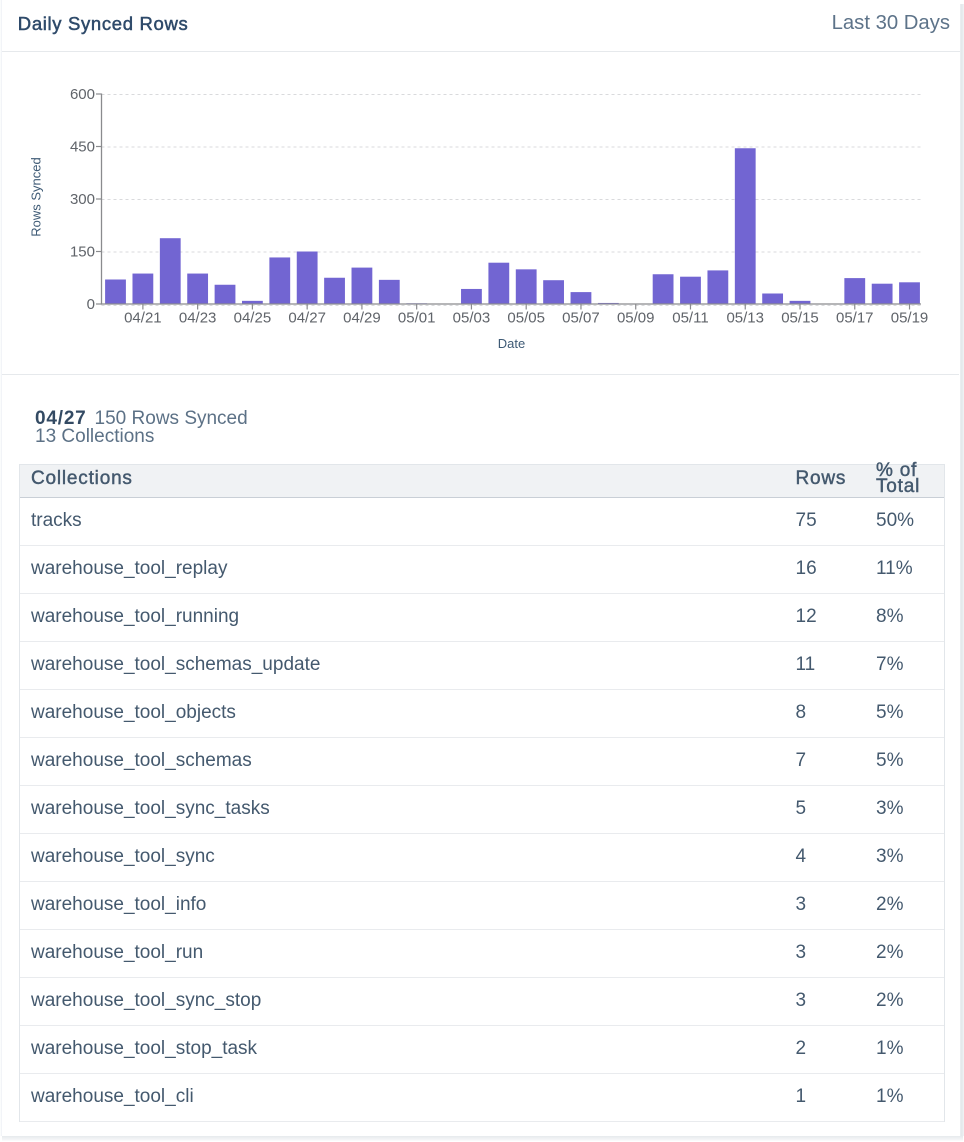 Image resolution: width=964 pixels, height=1142 pixels. Describe the element at coordinates (855, 318) in the screenshot. I see `svg-text: 05/17` at that location.